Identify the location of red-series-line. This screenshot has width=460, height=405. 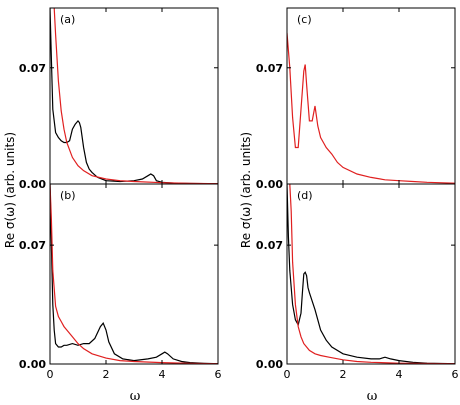
(371, 108).